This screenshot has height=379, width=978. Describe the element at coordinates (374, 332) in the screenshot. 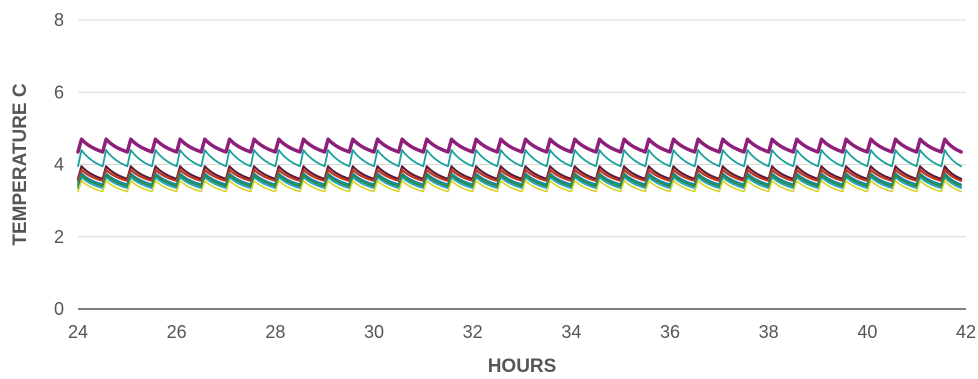

I see `x-tick-label: 30` at that location.